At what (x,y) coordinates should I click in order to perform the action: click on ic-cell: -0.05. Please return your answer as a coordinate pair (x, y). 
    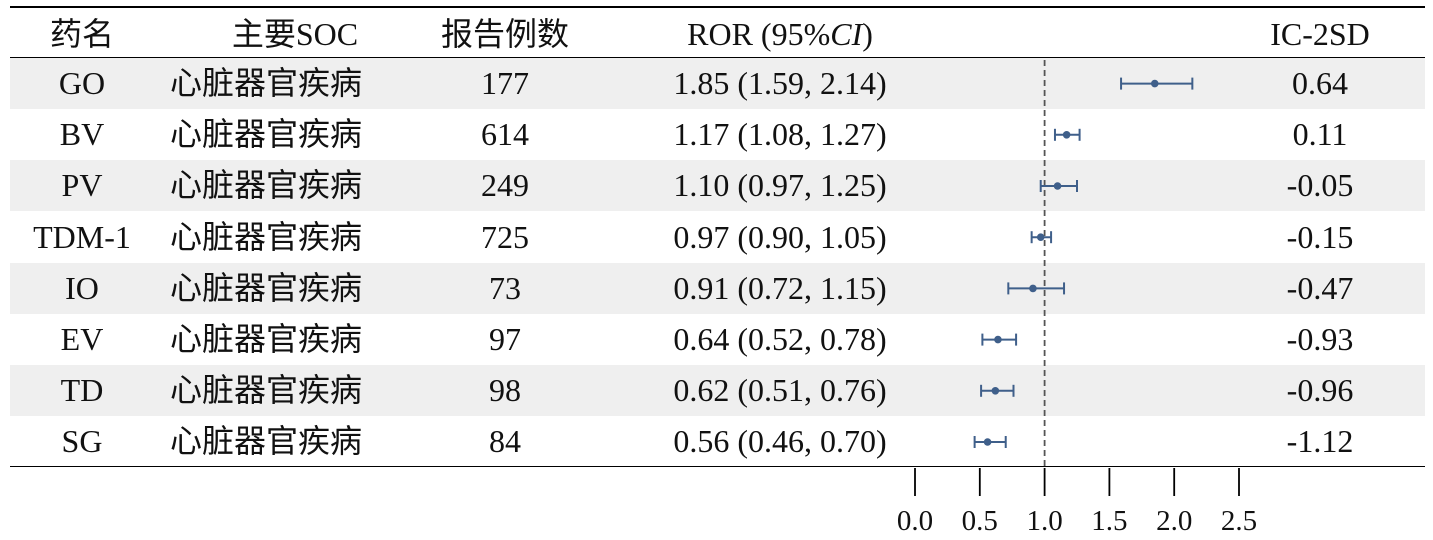
    Looking at the image, I should click on (1320, 185).